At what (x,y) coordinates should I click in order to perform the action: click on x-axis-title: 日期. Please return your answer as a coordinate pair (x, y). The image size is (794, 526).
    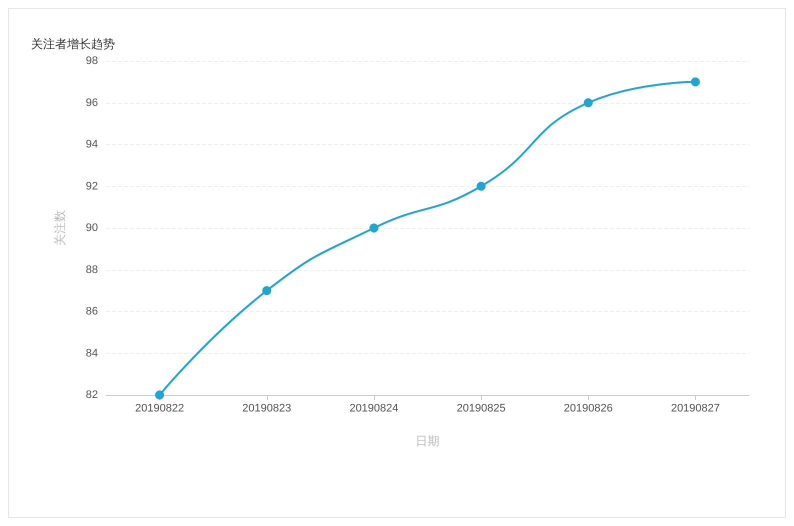
    Looking at the image, I should click on (428, 441).